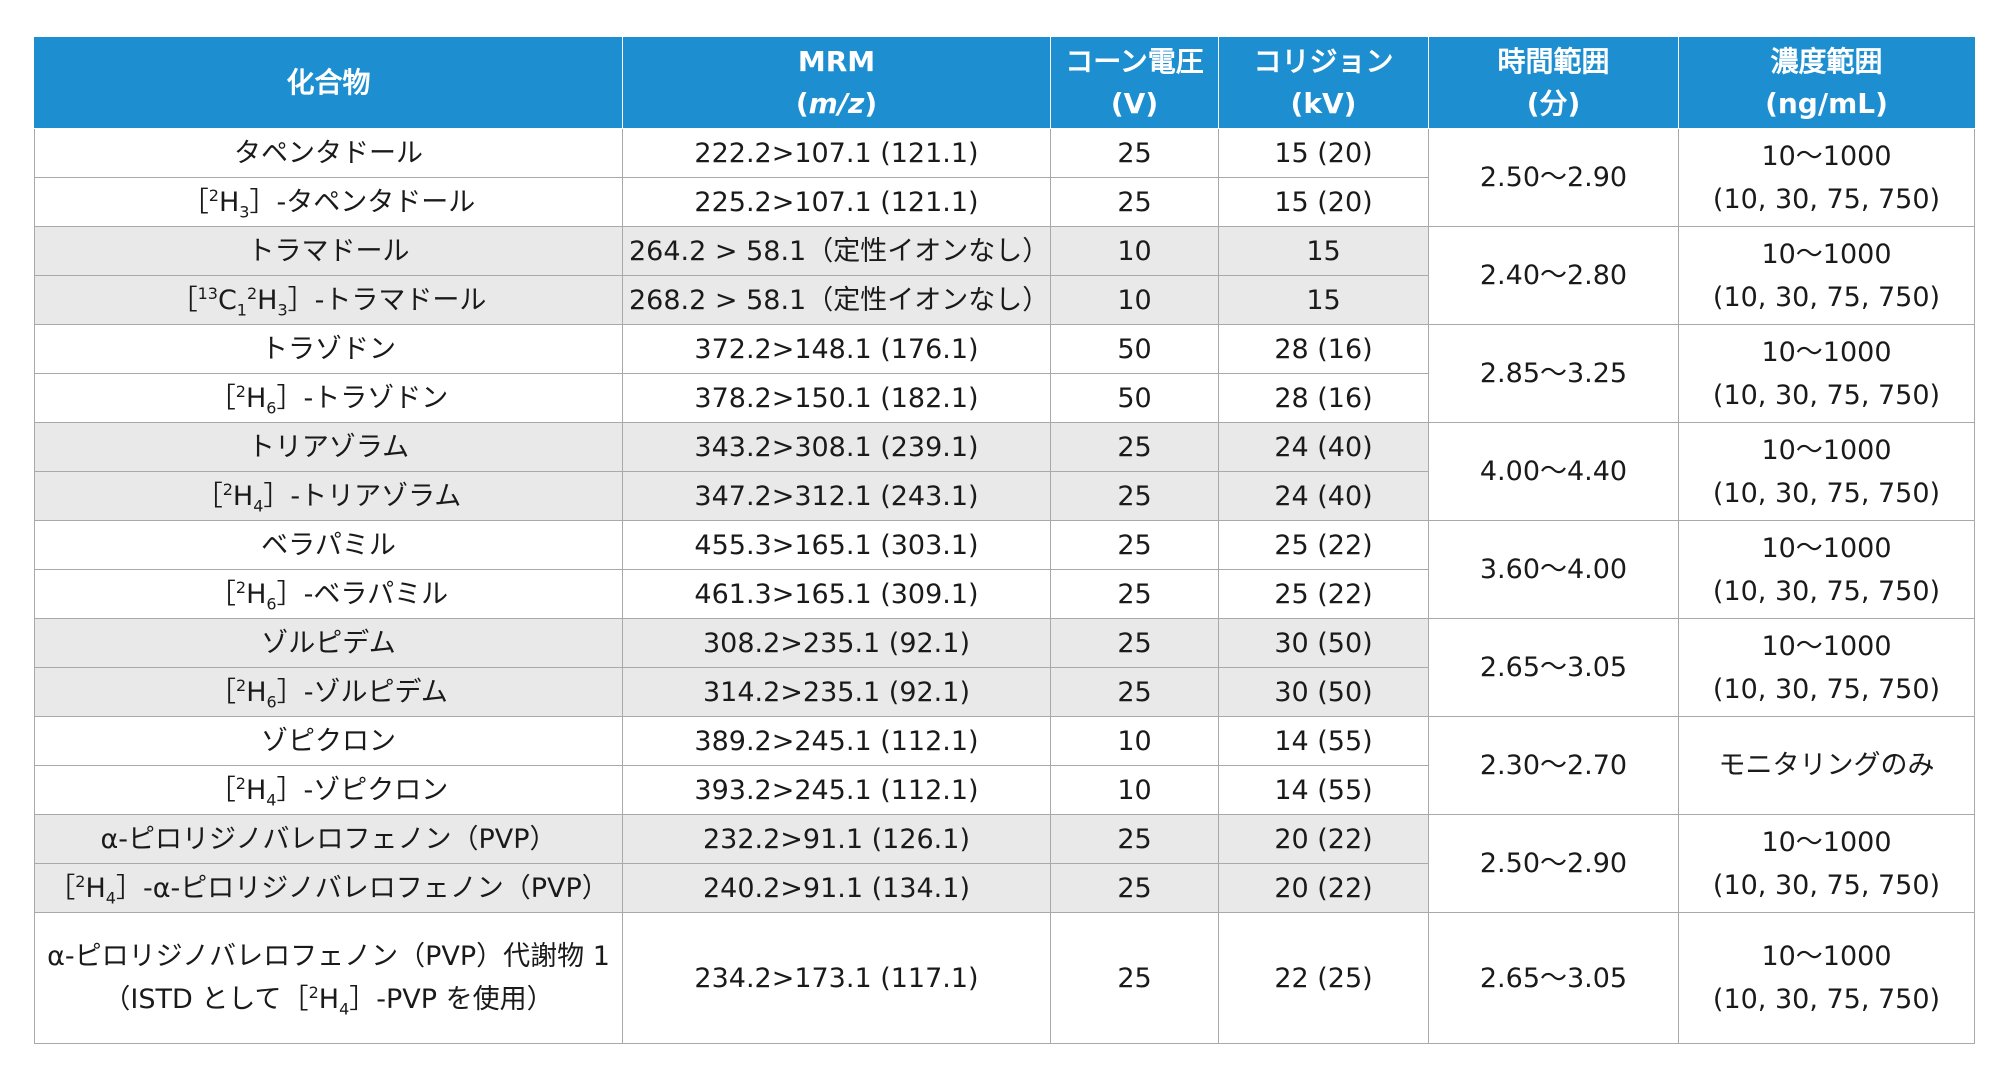  I want to click on compound-cell: タペンタドール, so click(328, 153).